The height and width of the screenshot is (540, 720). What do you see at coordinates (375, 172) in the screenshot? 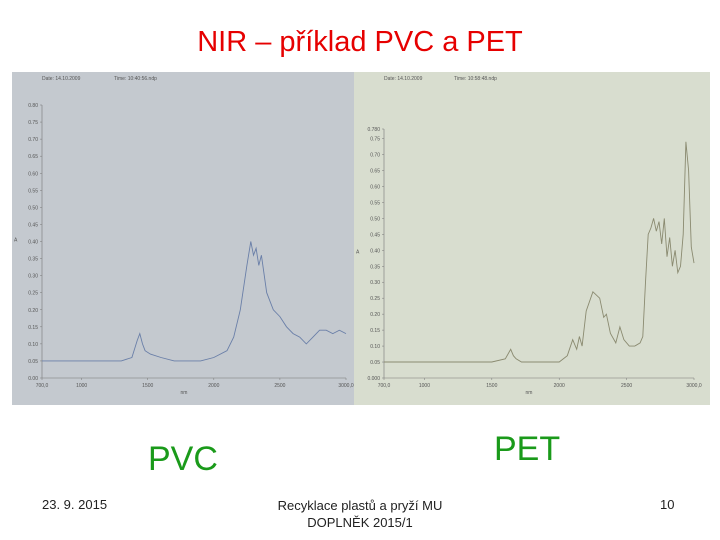
I see `chart-1-y-tick-label: 0.65` at bounding box center [375, 172].